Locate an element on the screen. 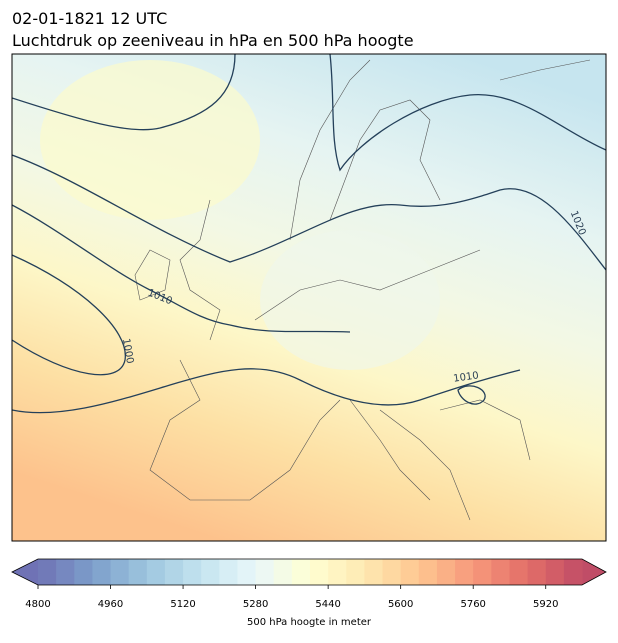 Image resolution: width=618 pixels, height=643 pixels. colorbar: 4800 4960 5120 5280 5440 5600 5760 5920 is located at coordinates (309, 584).